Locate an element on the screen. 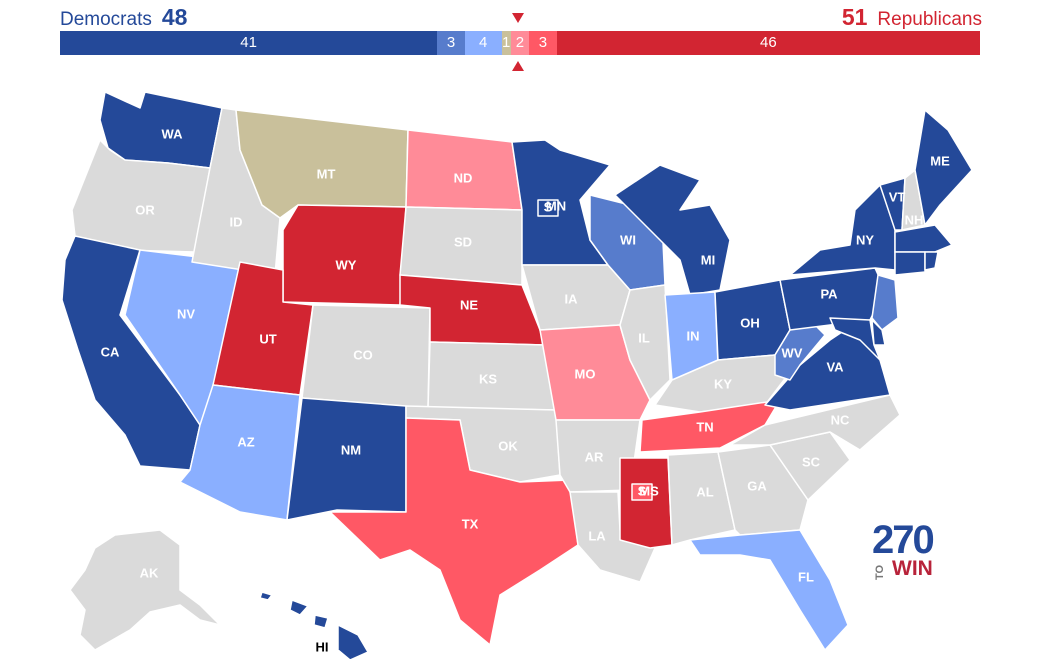 Image resolution: width=1050 pixels, height=670 pixels. bar-segment-independent: 1 is located at coordinates (506, 43).